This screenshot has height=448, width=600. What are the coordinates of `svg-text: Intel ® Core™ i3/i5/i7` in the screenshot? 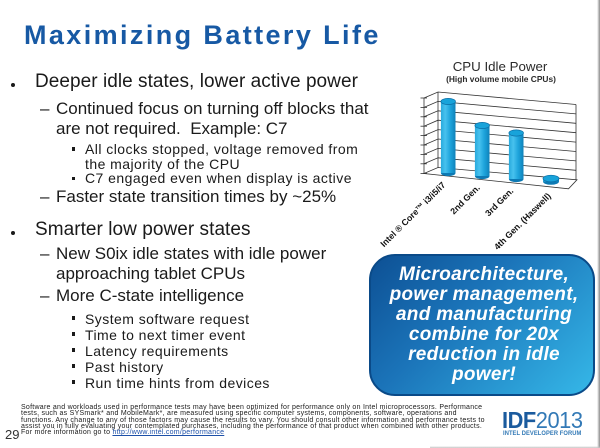 It's located at (412, 214).